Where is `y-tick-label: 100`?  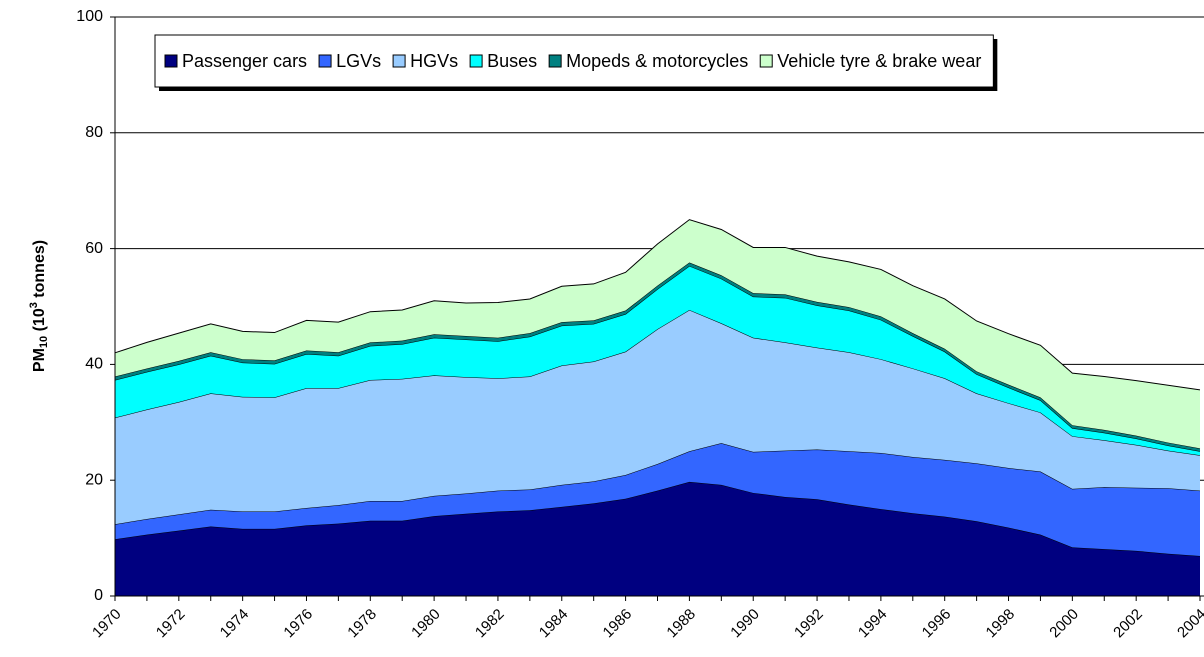 y-tick-label: 100 is located at coordinates (89, 16).